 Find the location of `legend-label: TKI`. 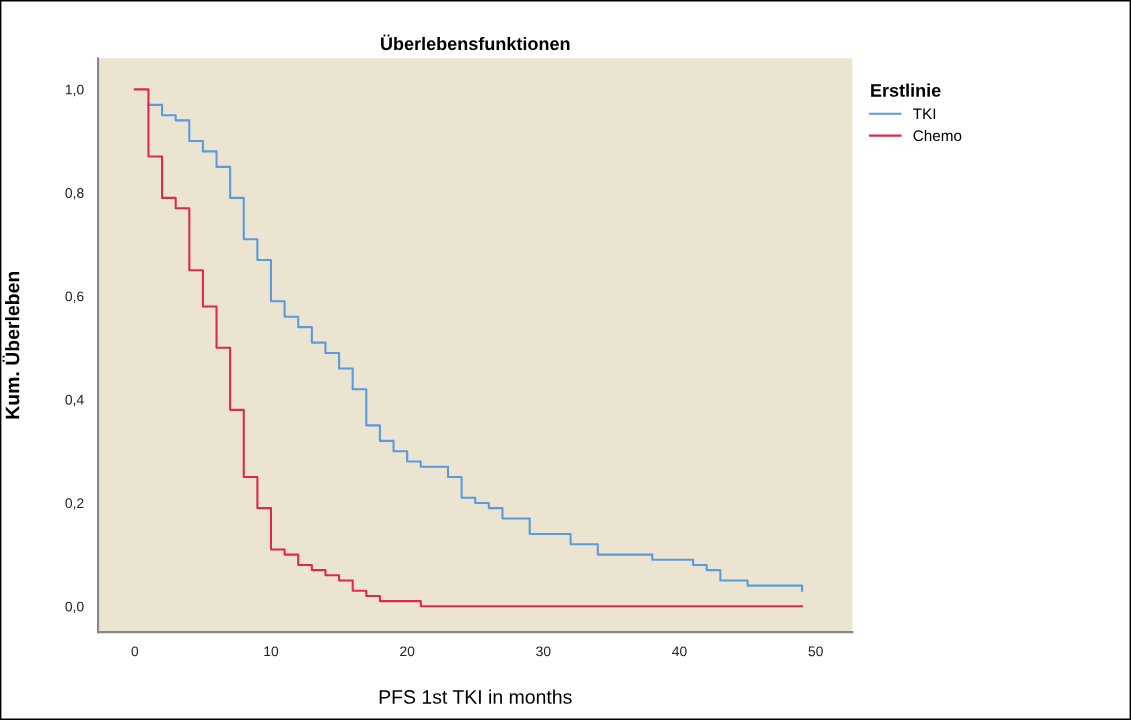

legend-label: TKI is located at coordinates (924, 114).